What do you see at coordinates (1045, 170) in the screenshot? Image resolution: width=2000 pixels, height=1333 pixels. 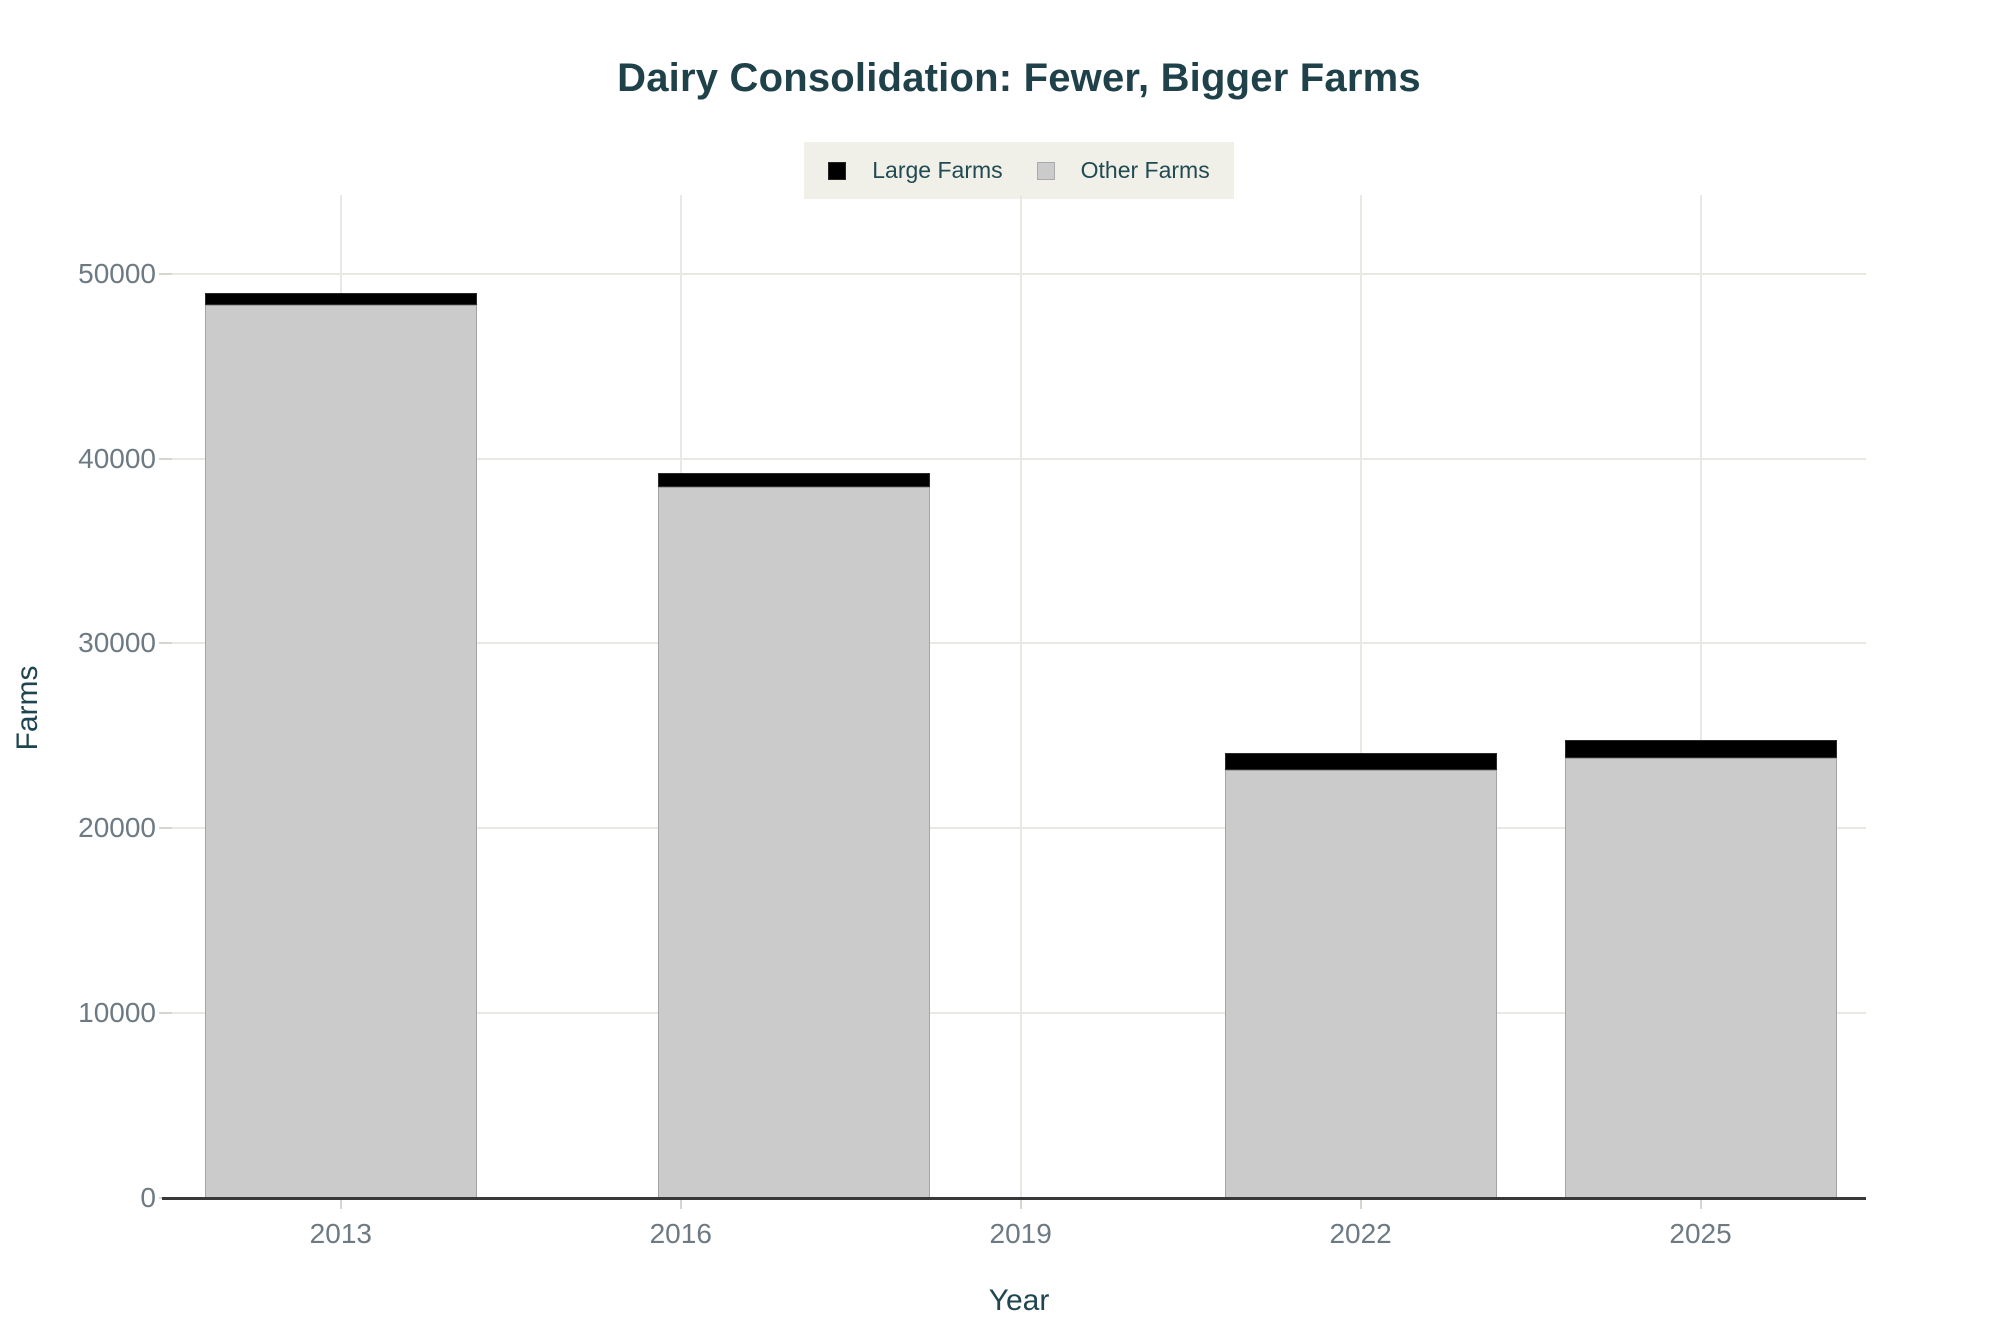 I see `legend-swatch-other-farms-icon` at bounding box center [1045, 170].